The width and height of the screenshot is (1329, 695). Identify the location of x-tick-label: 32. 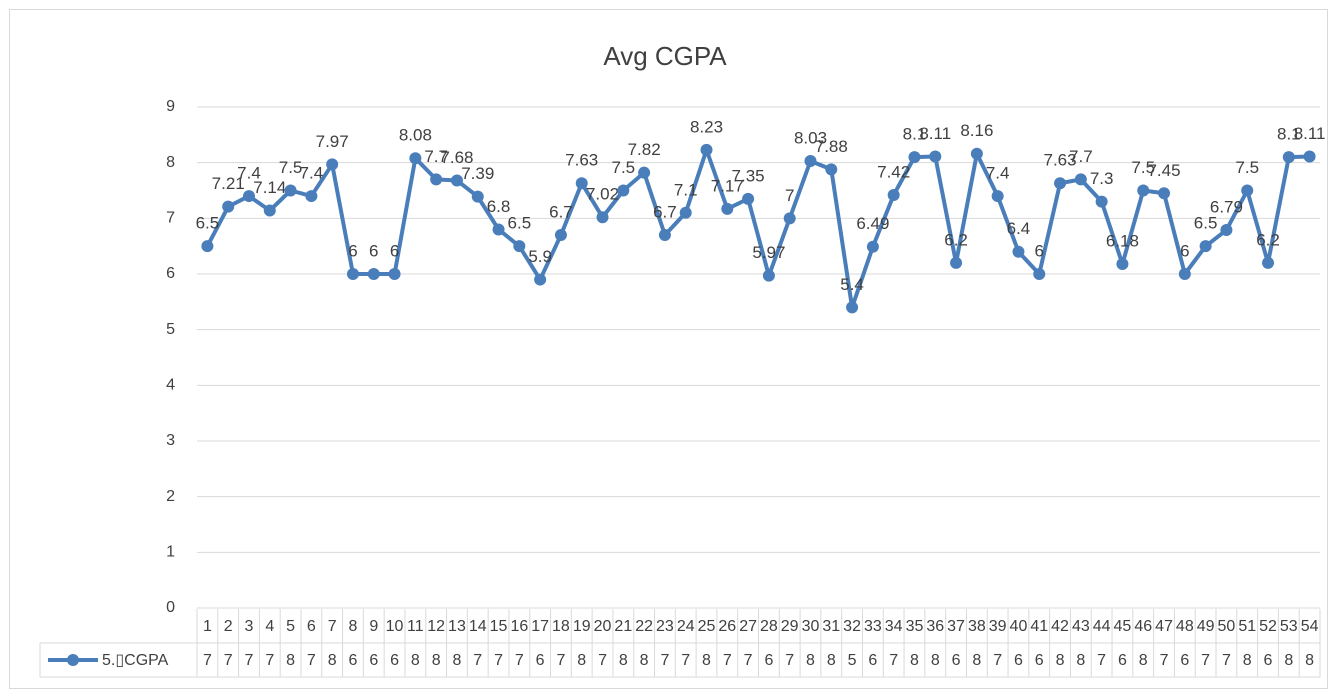
(852, 626).